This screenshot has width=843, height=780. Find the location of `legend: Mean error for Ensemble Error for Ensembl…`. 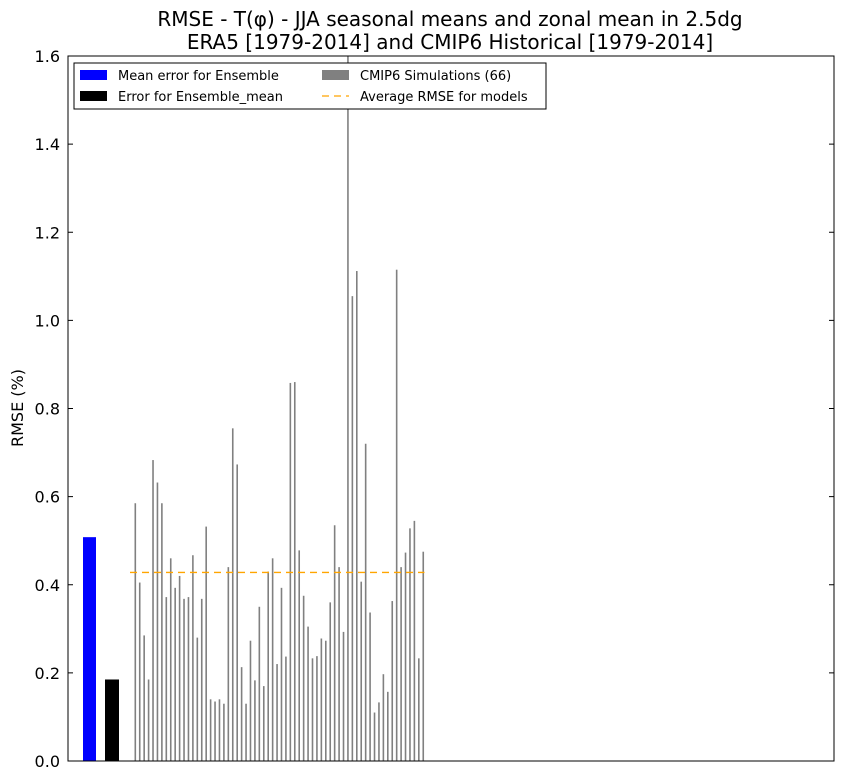

legend: Mean error for Ensemble Error for Ensembl… is located at coordinates (310, 86).